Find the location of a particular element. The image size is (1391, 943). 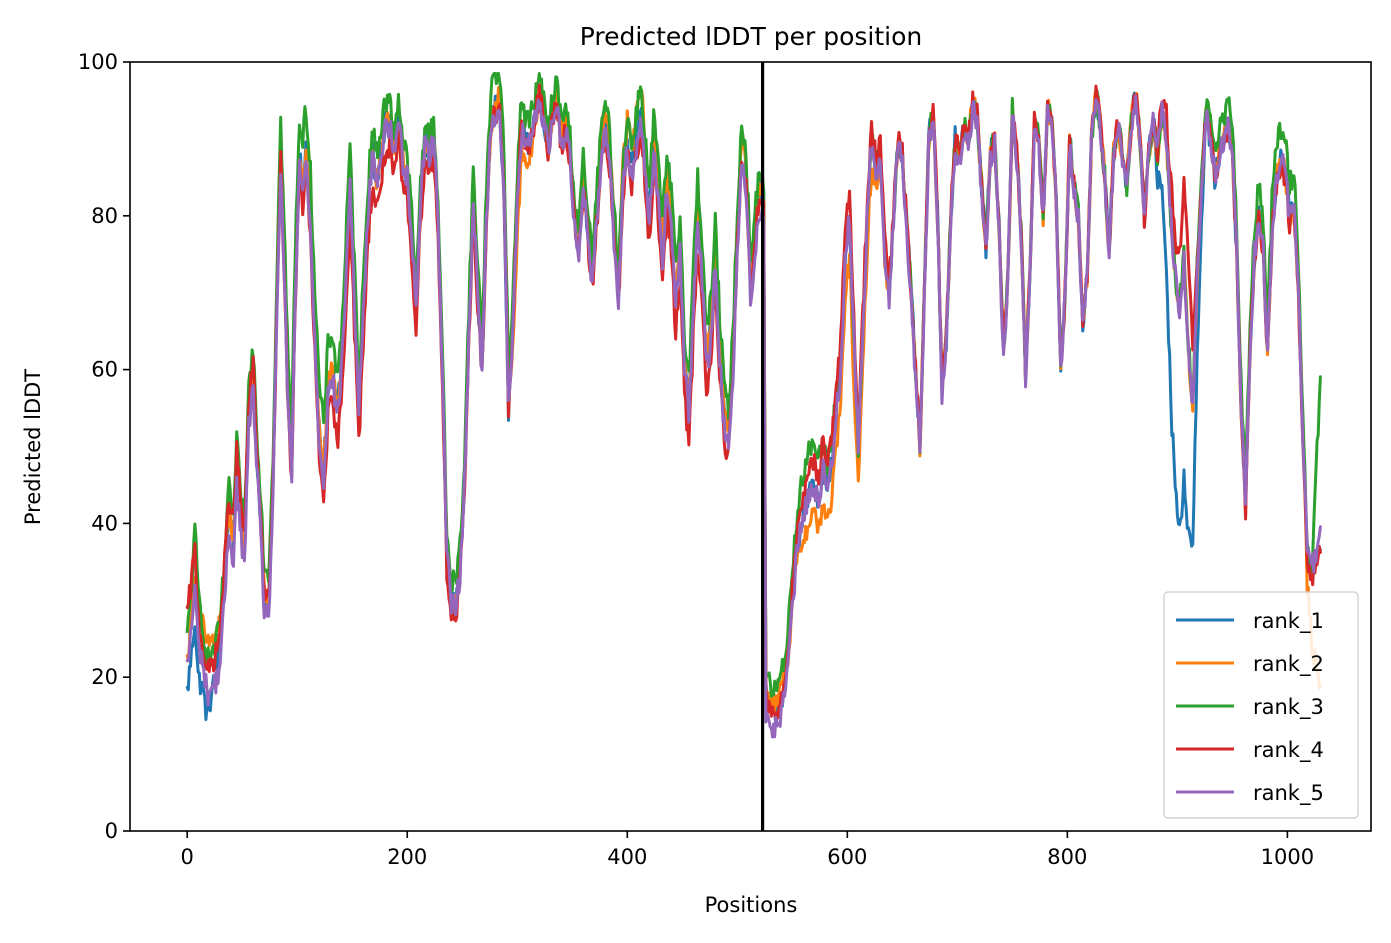

x-tick-label: 600 is located at coordinates (847, 857).